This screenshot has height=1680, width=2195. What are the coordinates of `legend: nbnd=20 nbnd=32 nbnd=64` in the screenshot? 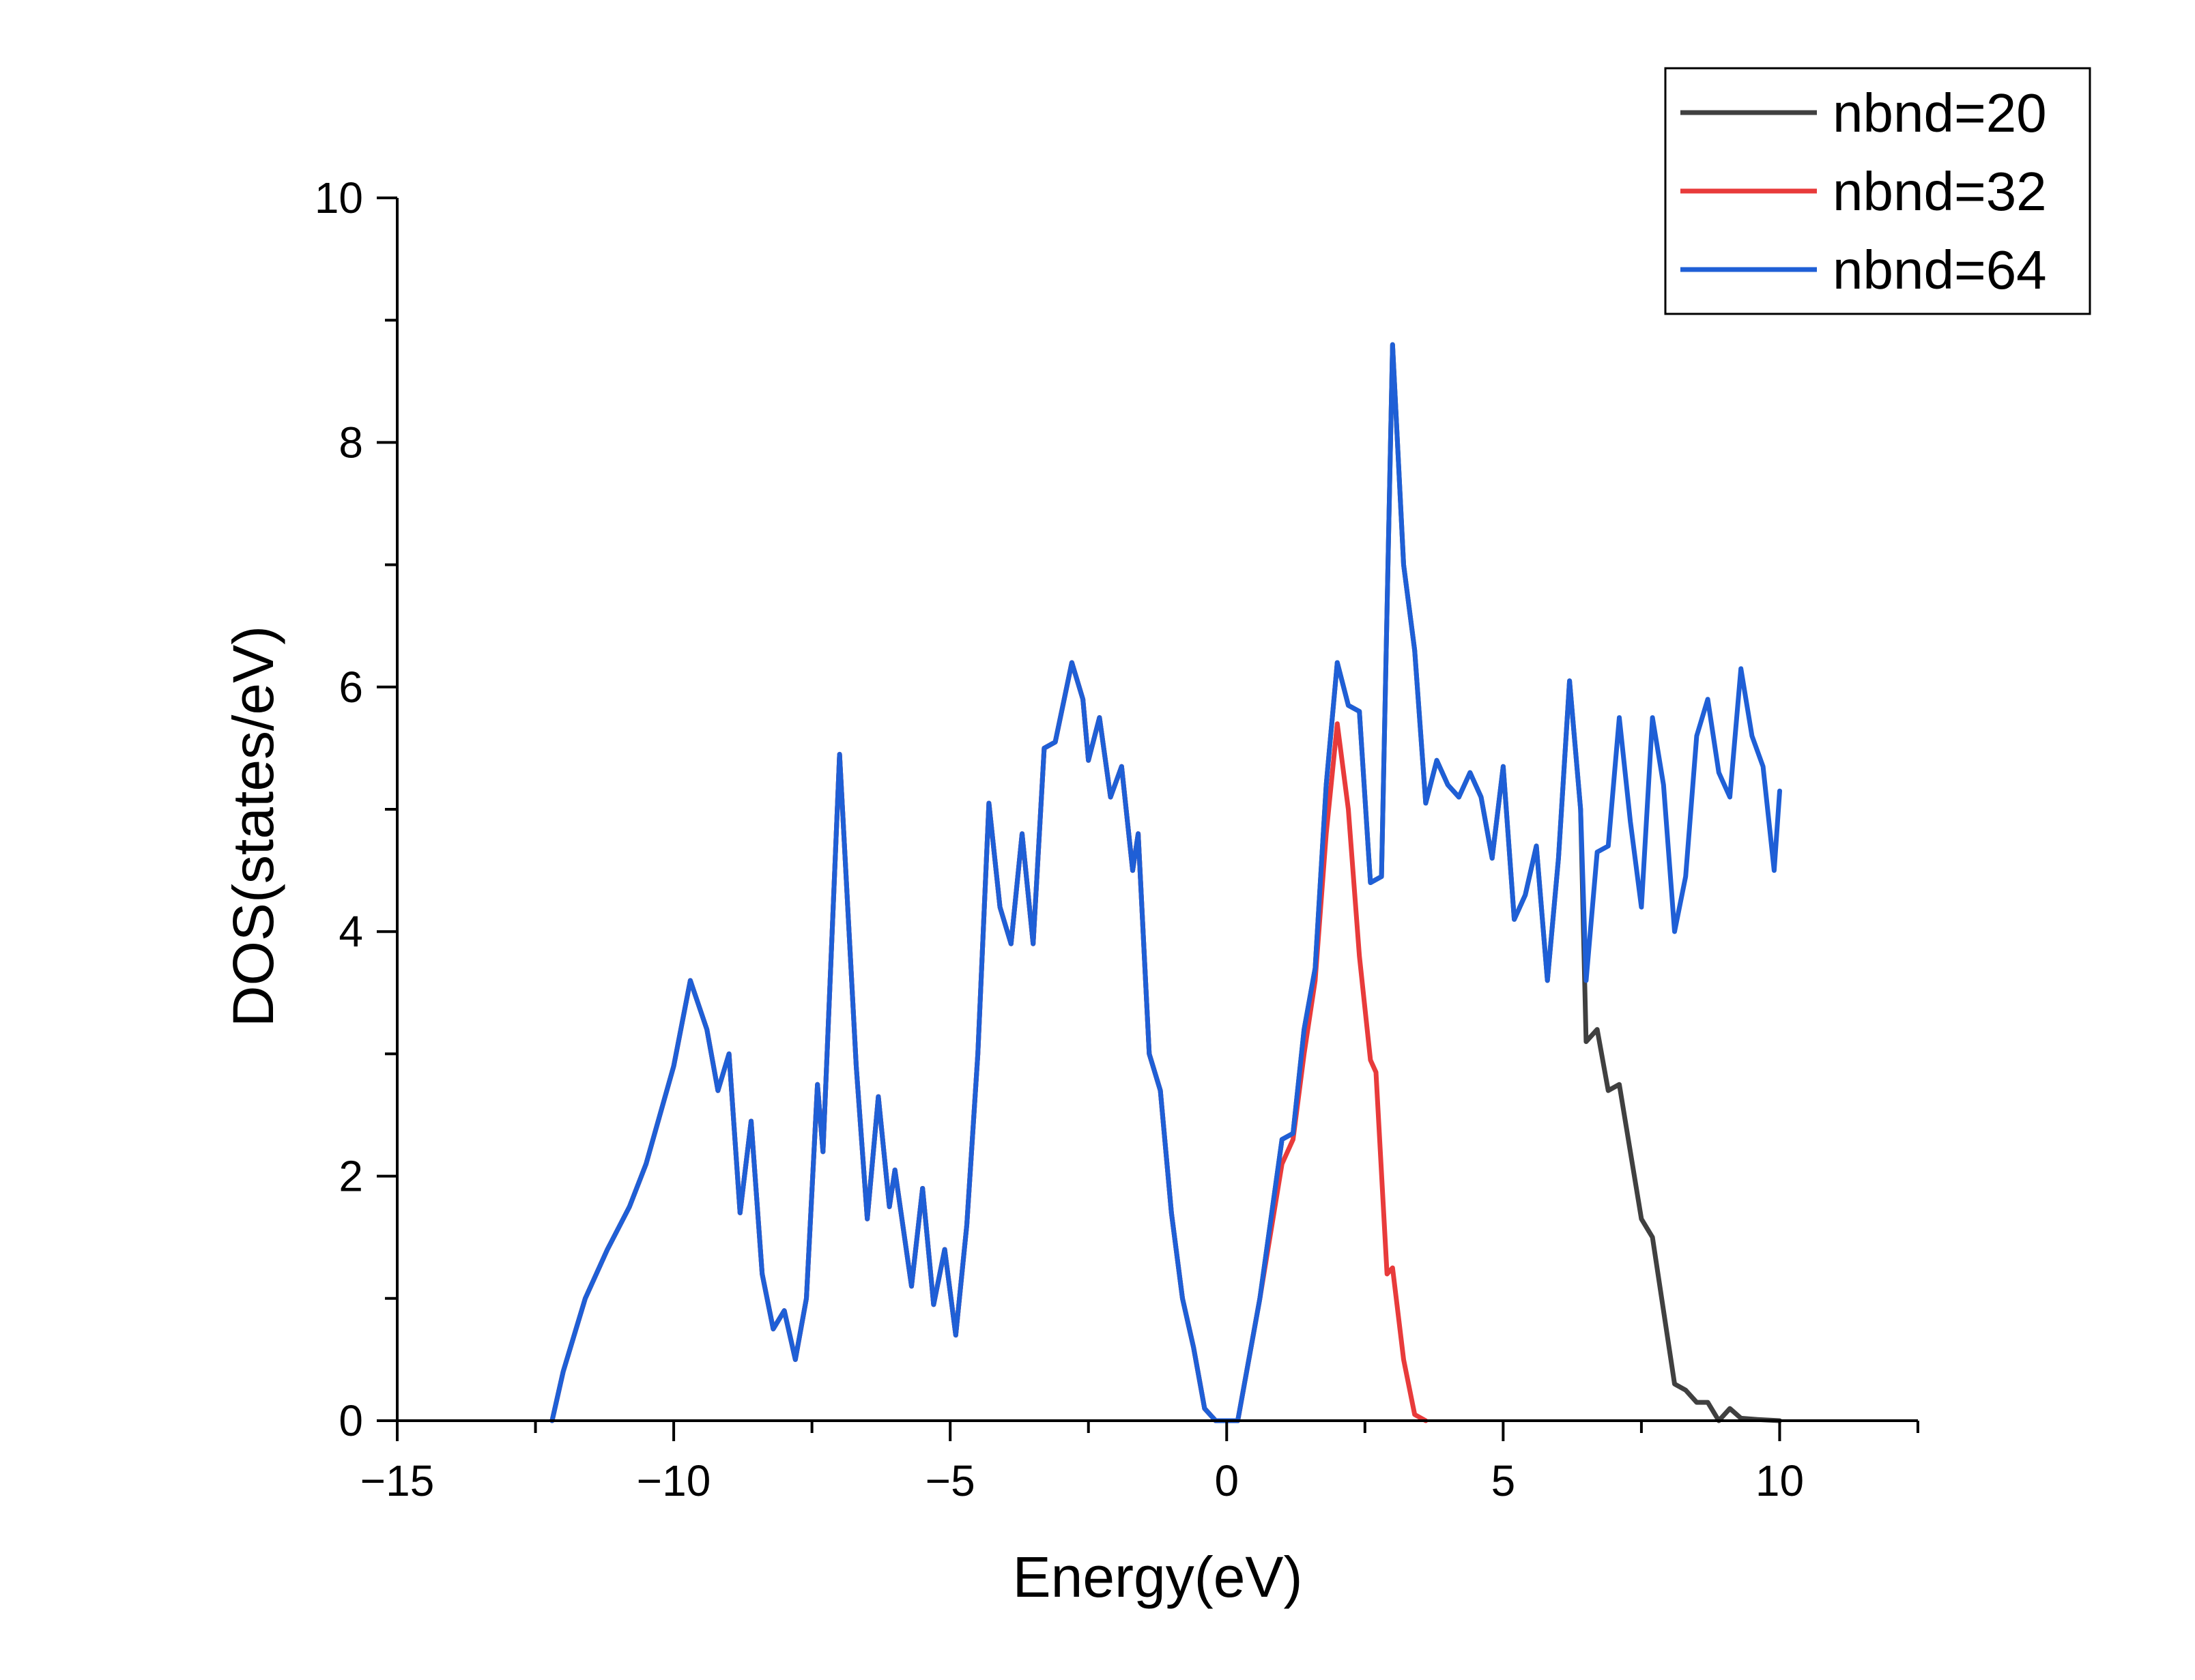 It's located at (1877, 191).